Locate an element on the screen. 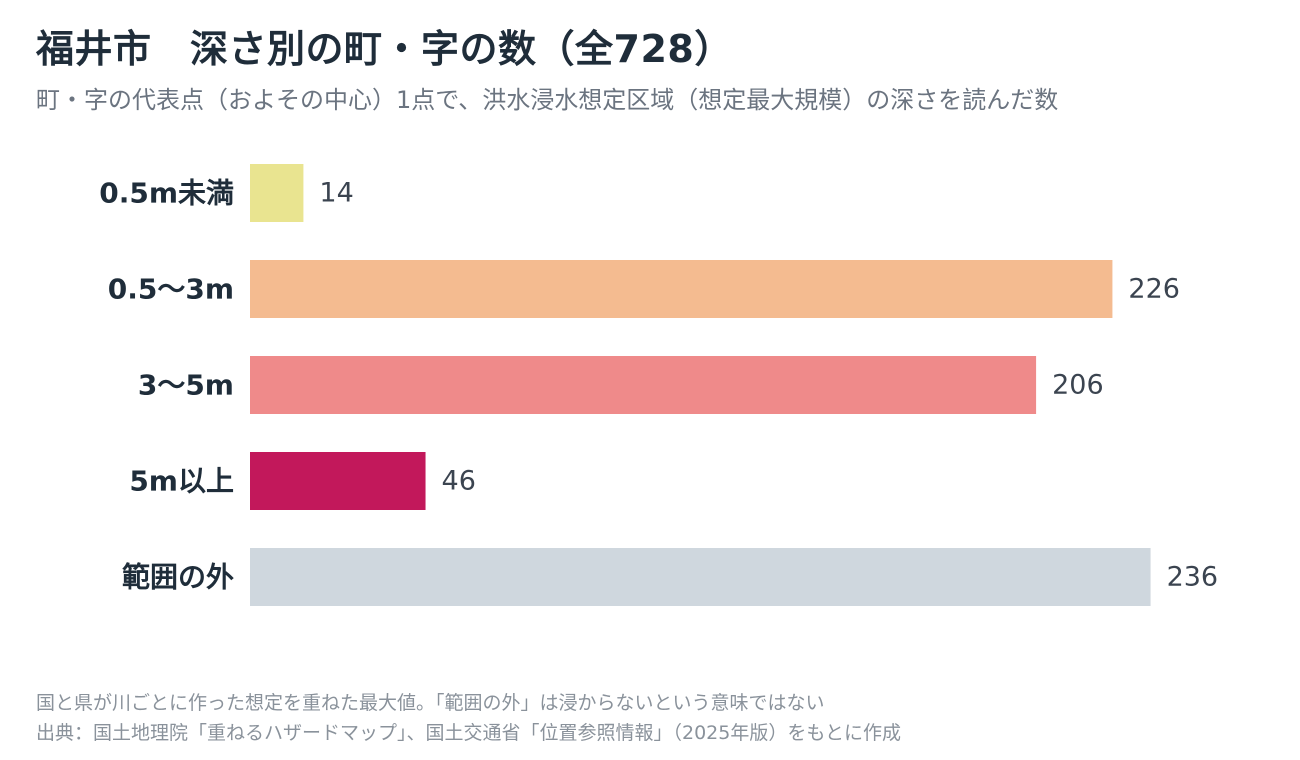 This screenshot has height=760, width=1300. category-label: 0.5〜3m is located at coordinates (171, 289).